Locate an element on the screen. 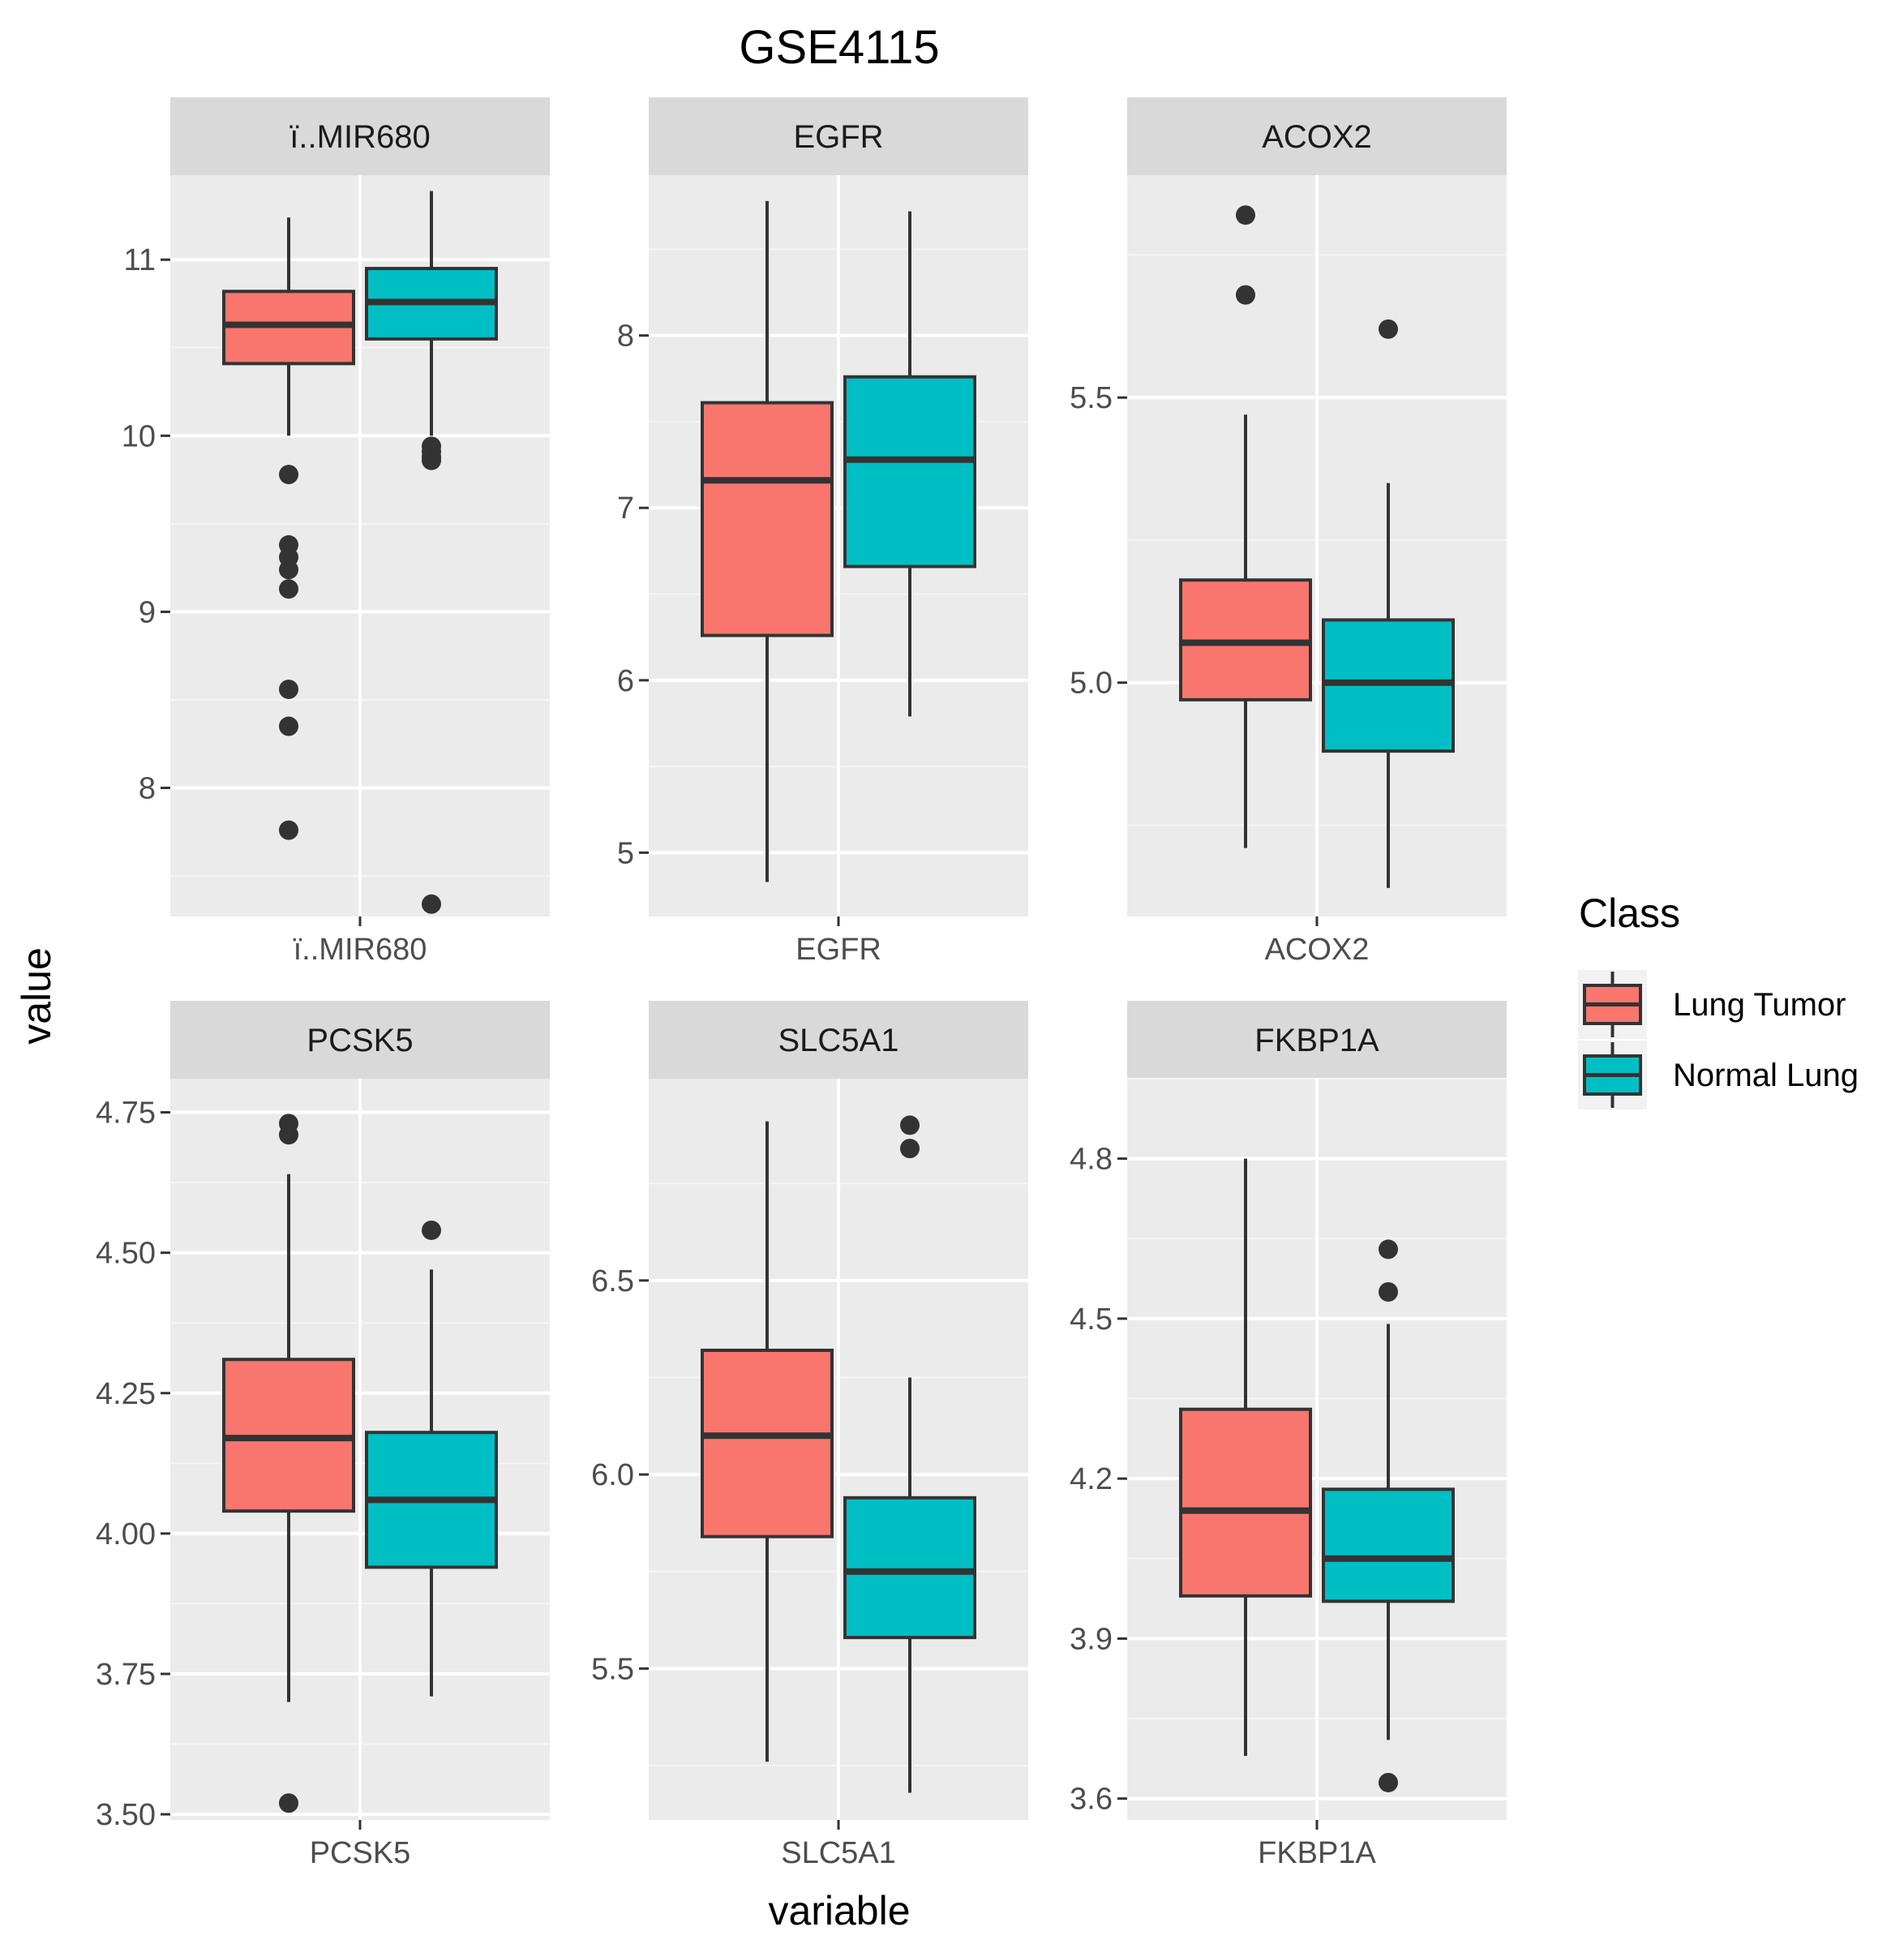  panel-strip-label: SLC5A1 is located at coordinates (838, 1040).